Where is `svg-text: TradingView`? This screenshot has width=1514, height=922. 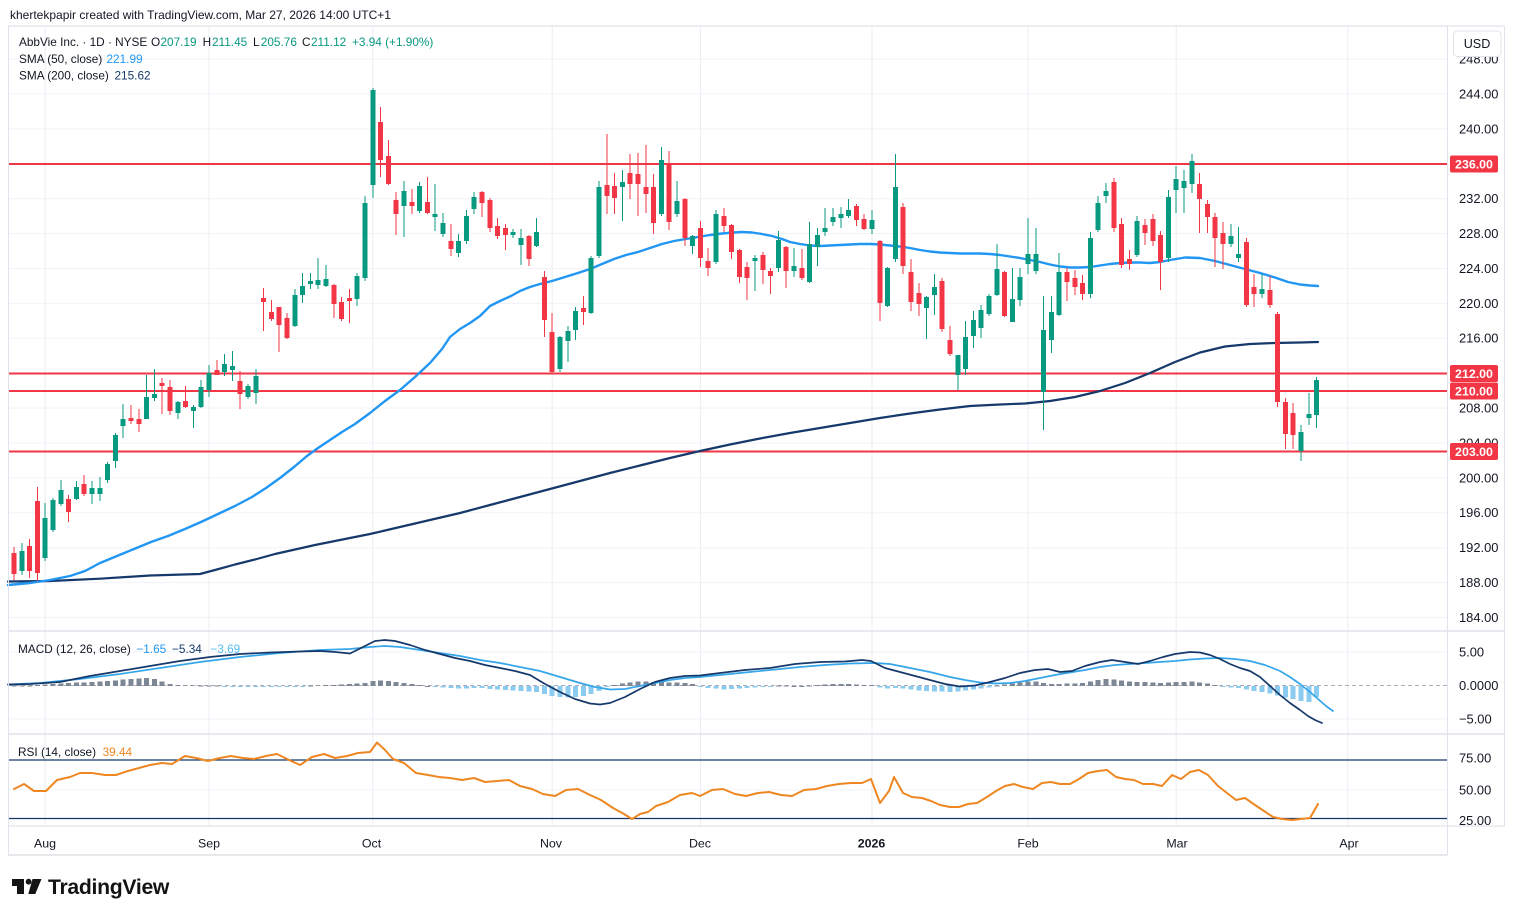
svg-text: TradingView is located at coordinates (109, 887).